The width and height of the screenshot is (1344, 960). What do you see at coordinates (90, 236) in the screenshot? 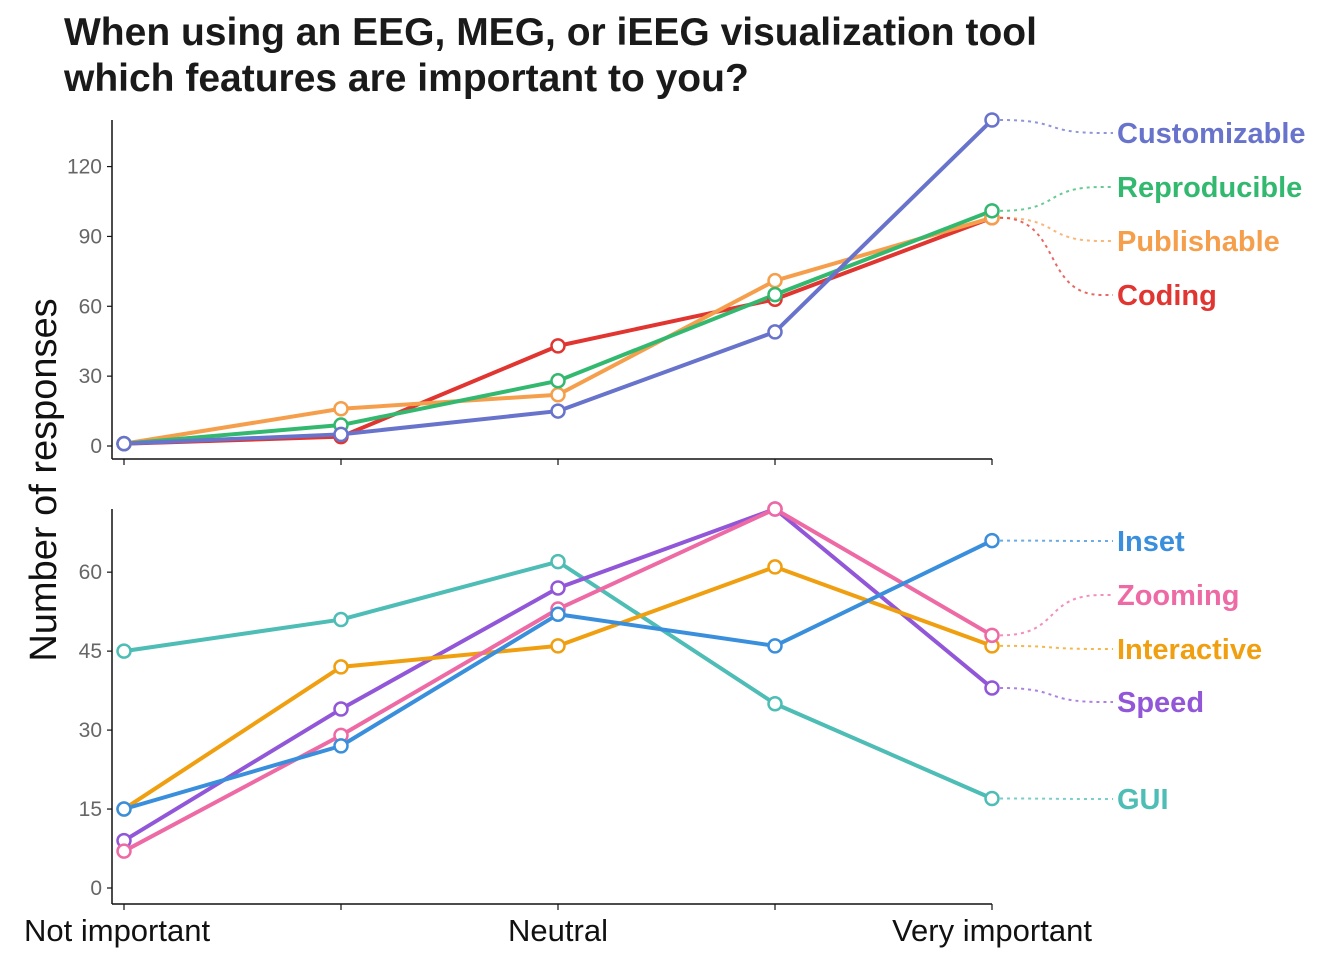
I see `top-y-tick-label: 90` at bounding box center [90, 236].